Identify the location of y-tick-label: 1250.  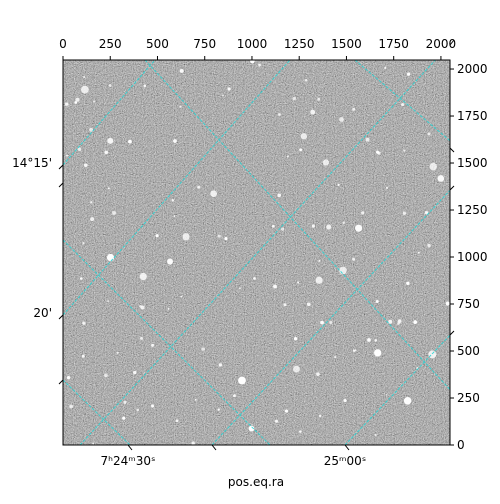
(472, 210).